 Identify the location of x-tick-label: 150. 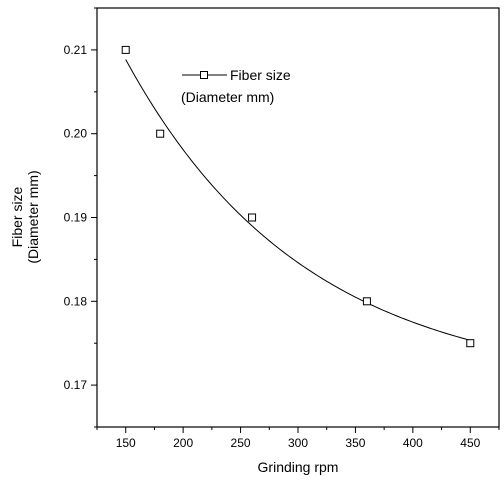
(126, 443).